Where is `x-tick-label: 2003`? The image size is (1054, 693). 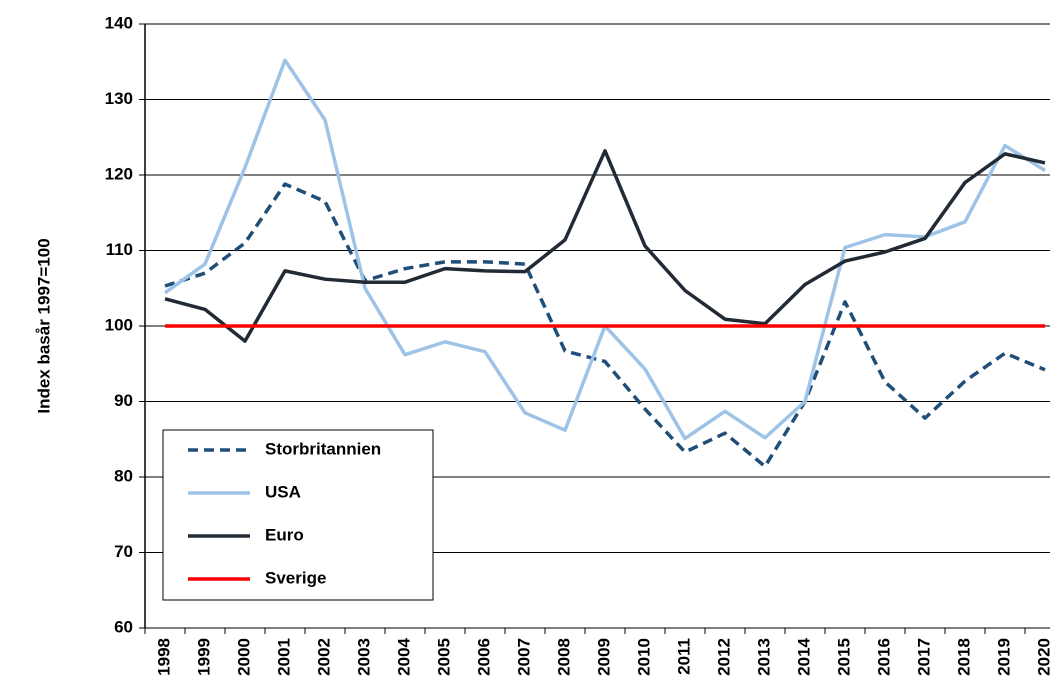 x-tick-label: 2003 is located at coordinates (363, 657).